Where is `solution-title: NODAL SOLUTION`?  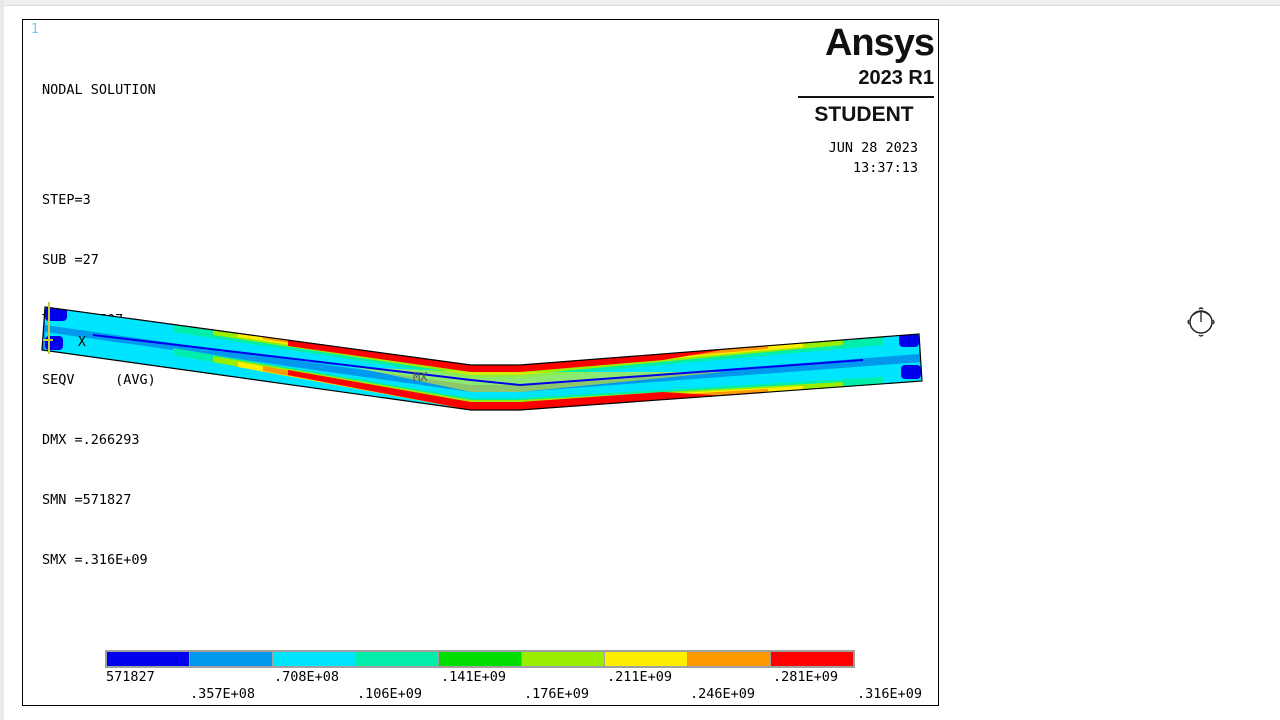 solution-title: NODAL SOLUTION is located at coordinates (99, 90).